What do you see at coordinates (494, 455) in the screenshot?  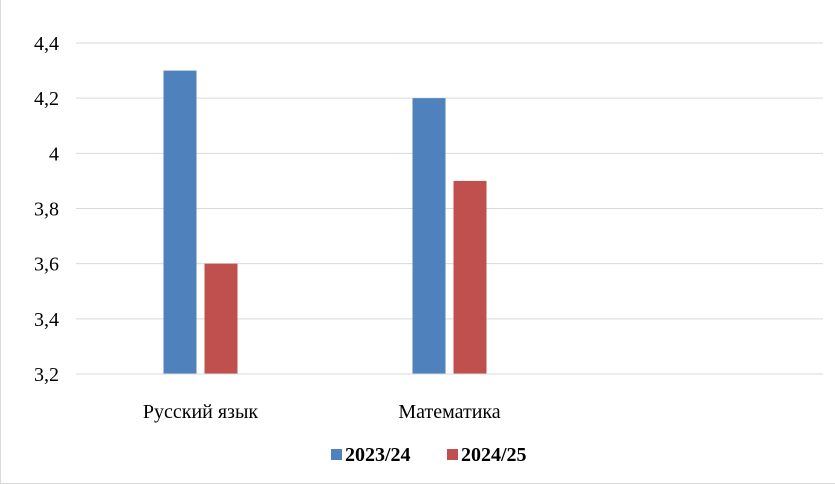 I see `legend-label: 2024/25` at bounding box center [494, 455].